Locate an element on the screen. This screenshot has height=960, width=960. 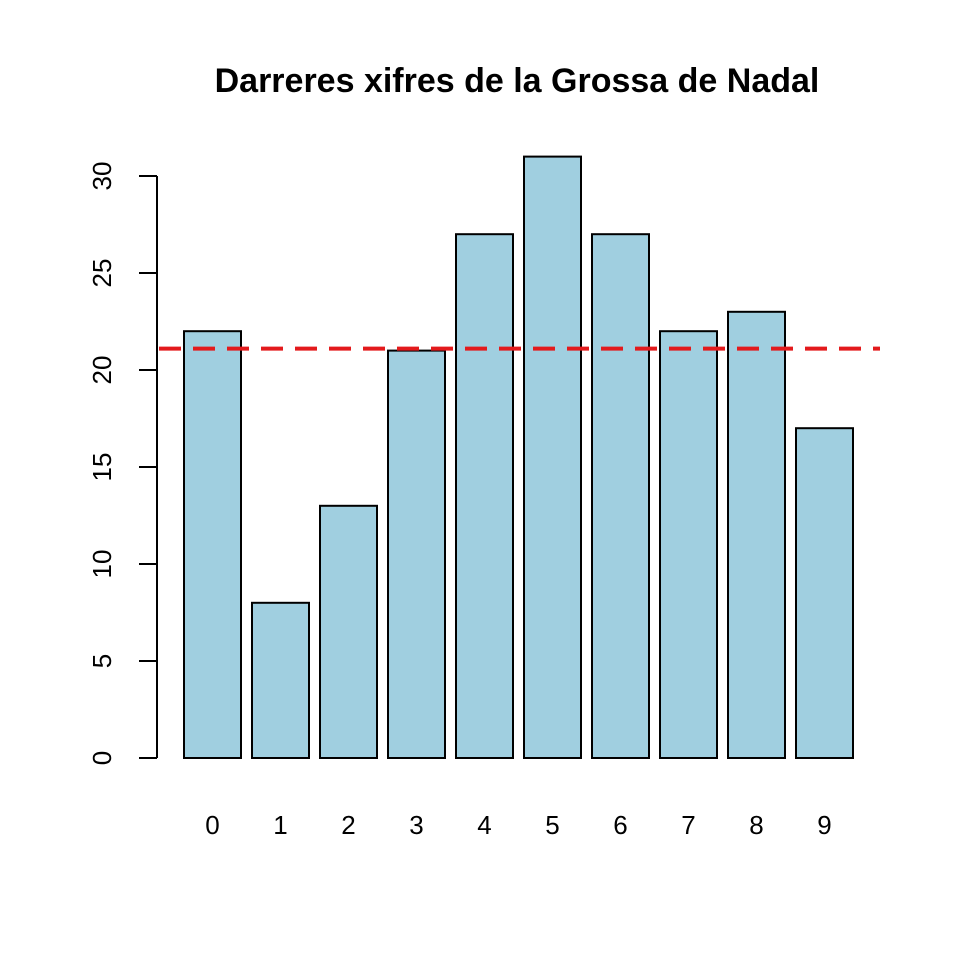
y-tick-label-20: 20 is located at coordinates (102, 370).